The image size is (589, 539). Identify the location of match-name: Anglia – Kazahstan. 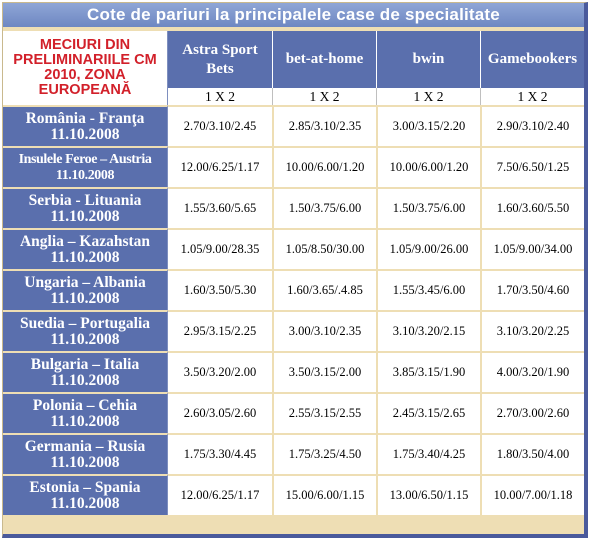
(85, 241).